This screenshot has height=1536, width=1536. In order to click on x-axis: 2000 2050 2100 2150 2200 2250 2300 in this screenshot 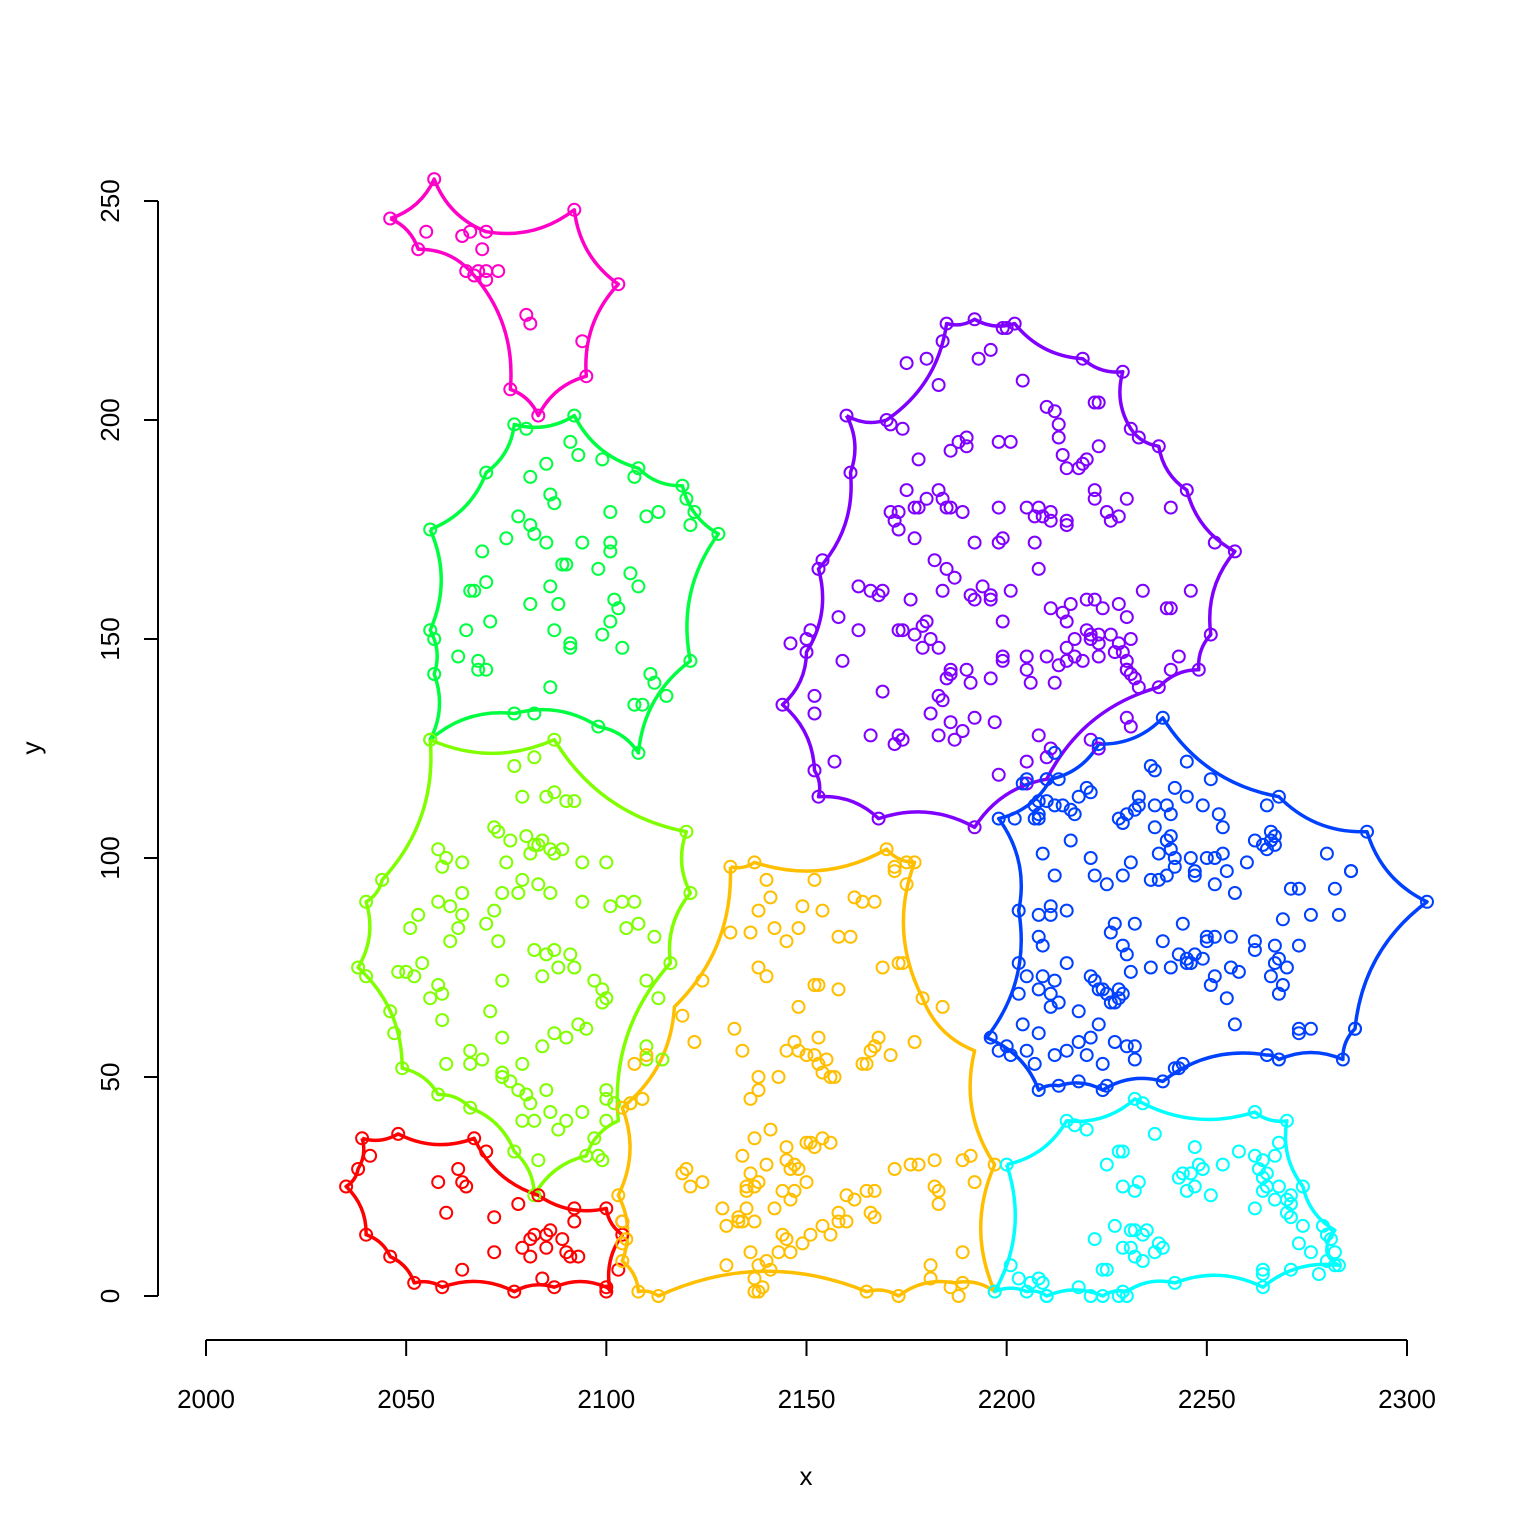, I will do `click(806, 1376)`.